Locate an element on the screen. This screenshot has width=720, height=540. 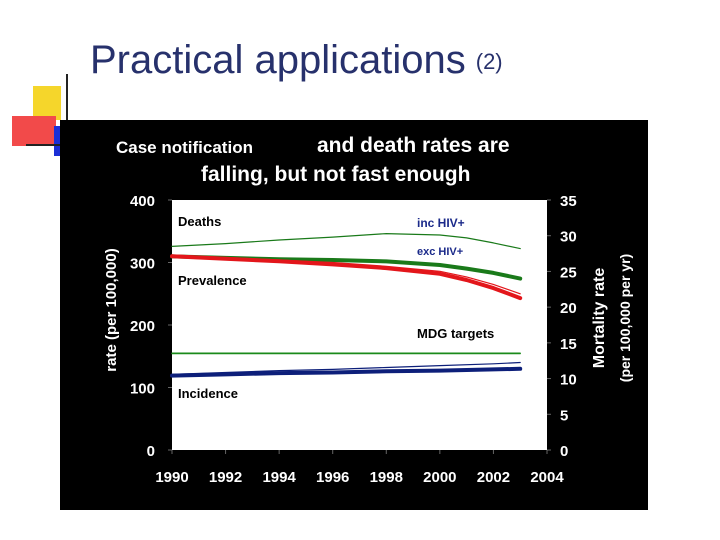
y-right-tick-label: 20 is located at coordinates (568, 308).